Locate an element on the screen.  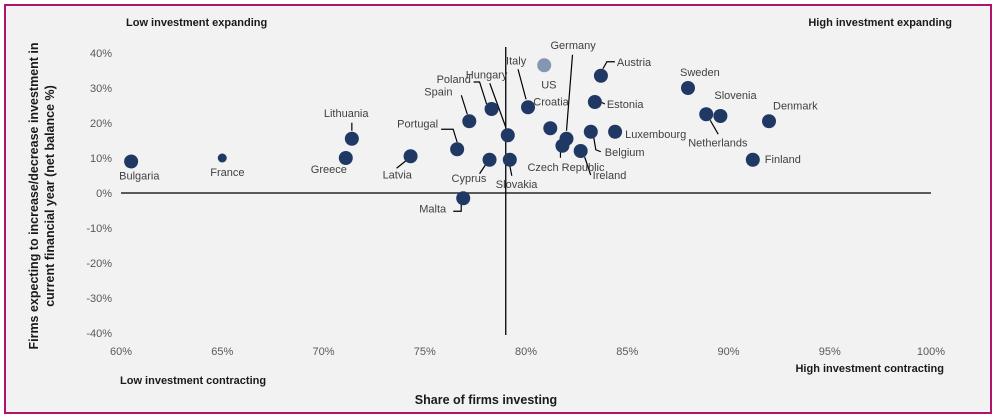
y-axis-title-line-2: current financial year (net balance %) is located at coordinates (50, 196).